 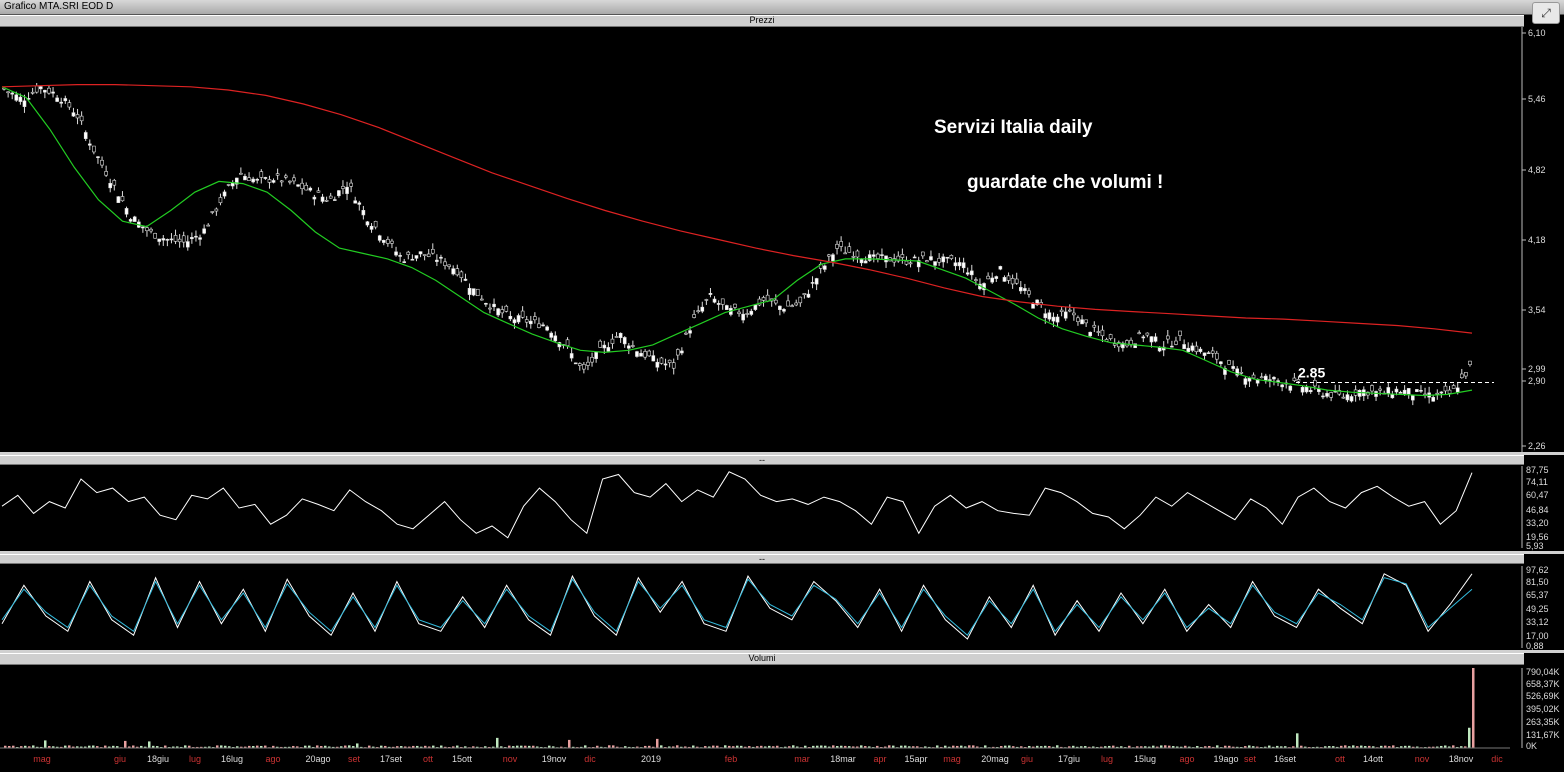 I want to click on price-tick-label: 4,82, so click(x=1537, y=170).